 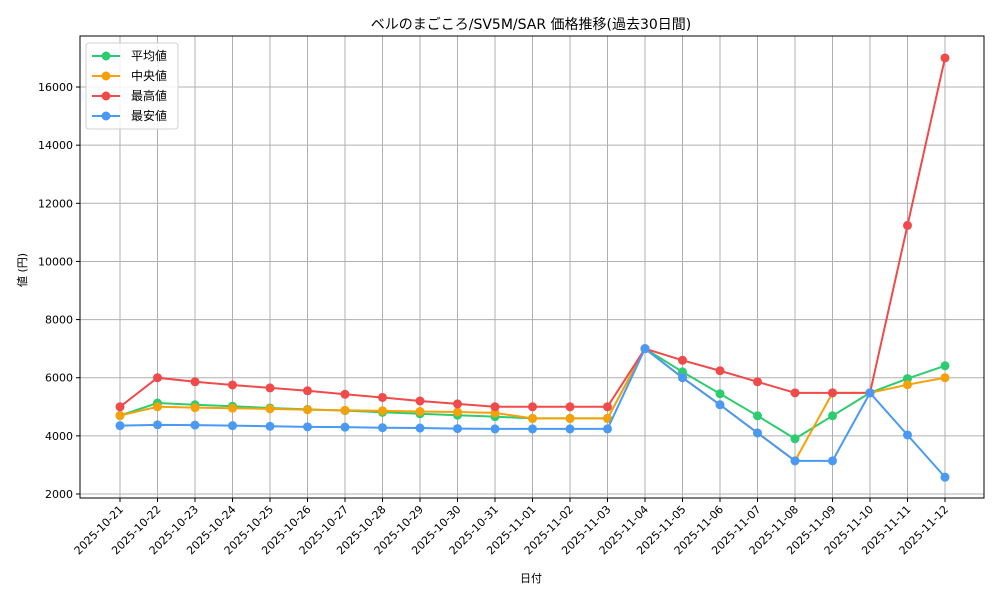 I want to click on y-axis-label: 値 (円), so click(x=22, y=270).